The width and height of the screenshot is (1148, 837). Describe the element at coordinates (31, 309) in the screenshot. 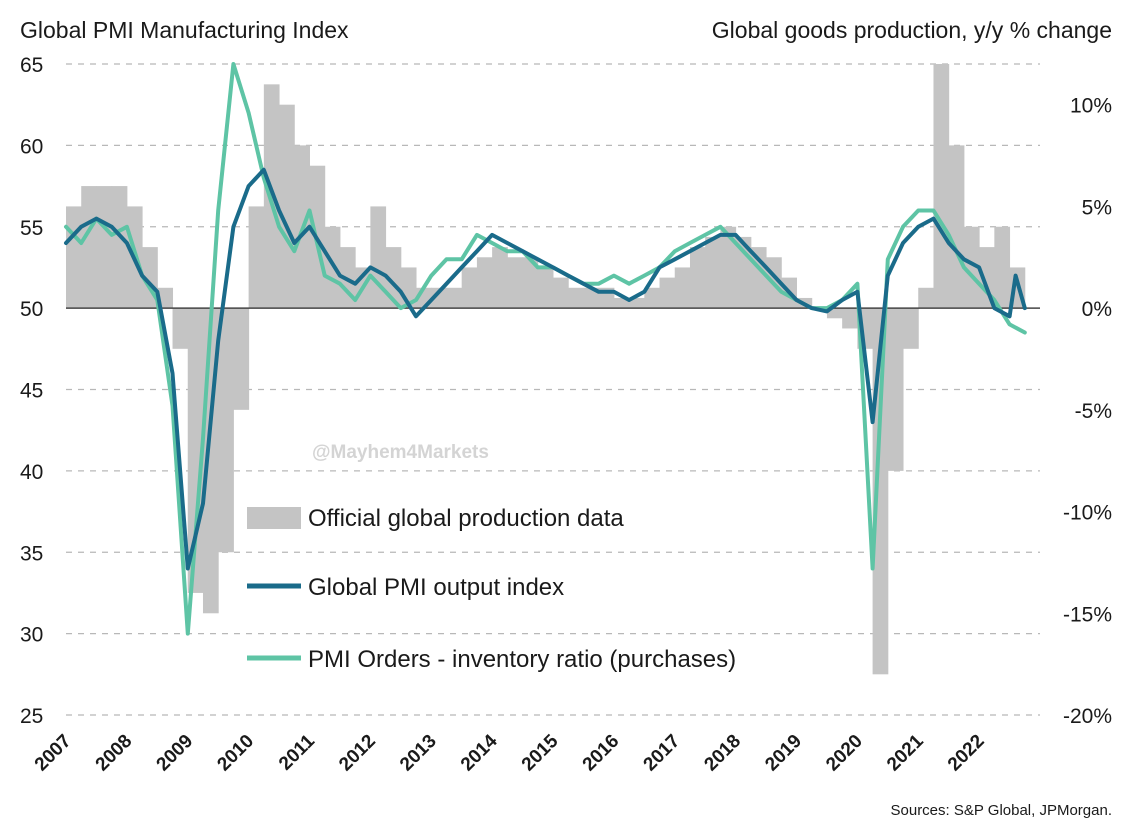

I see `left-tick-label: 50` at that location.